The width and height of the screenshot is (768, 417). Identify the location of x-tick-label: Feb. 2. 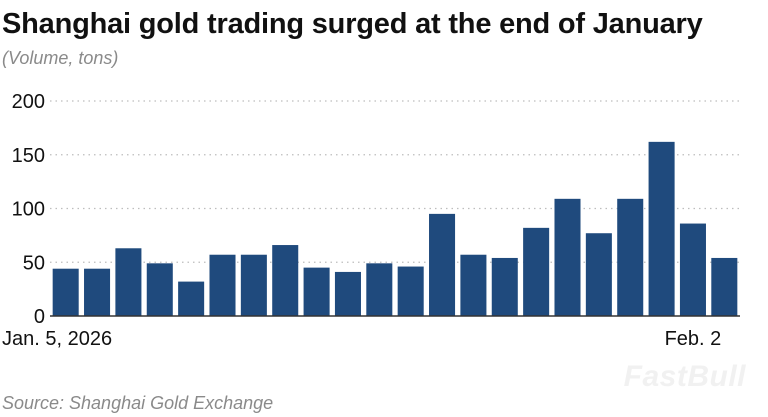
(693, 339).